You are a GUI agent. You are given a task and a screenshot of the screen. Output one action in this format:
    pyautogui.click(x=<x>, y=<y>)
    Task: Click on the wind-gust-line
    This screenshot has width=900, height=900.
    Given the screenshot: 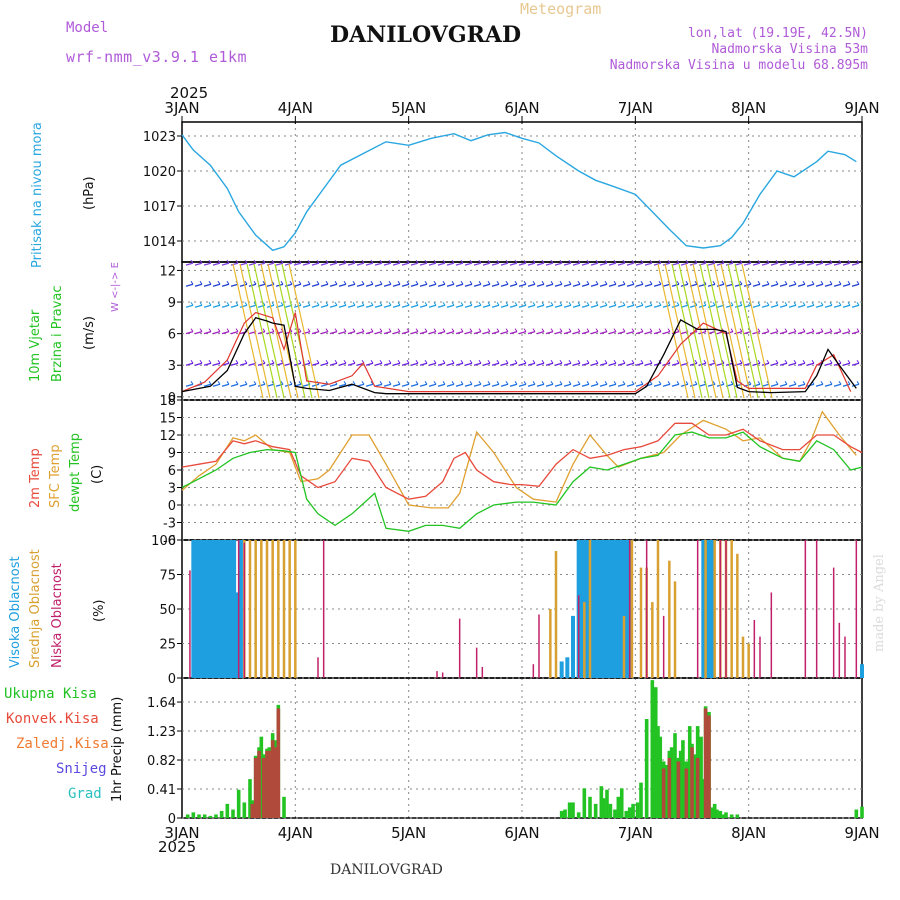 What is the action you would take?
    pyautogui.click(x=516, y=352)
    